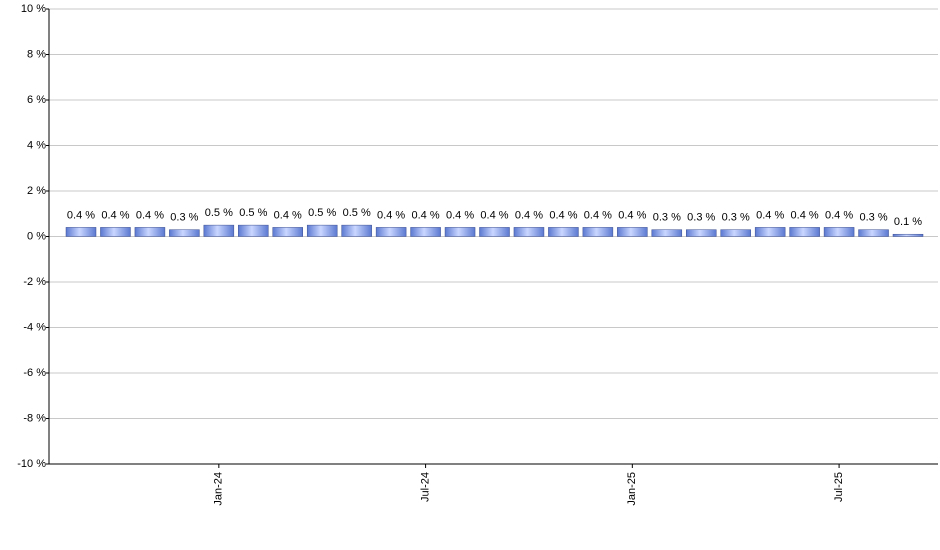 The image size is (940, 550). I want to click on y-tick-label: 8 %, so click(36, 54).